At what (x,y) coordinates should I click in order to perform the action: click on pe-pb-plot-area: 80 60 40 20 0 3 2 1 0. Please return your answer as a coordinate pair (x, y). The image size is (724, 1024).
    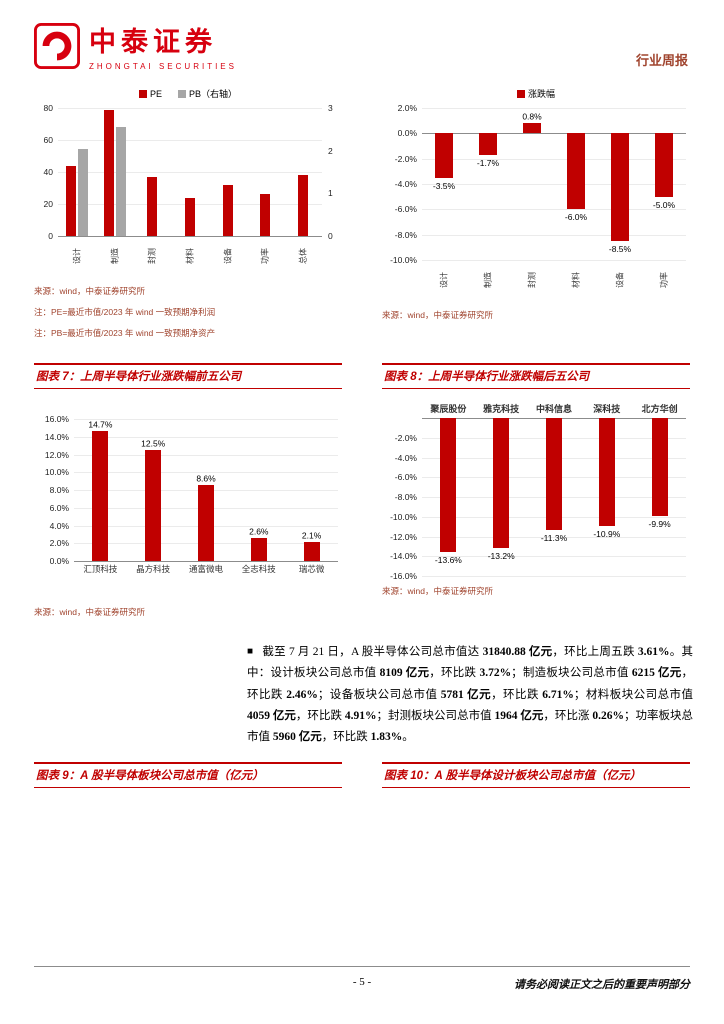
    Looking at the image, I should click on (188, 172).